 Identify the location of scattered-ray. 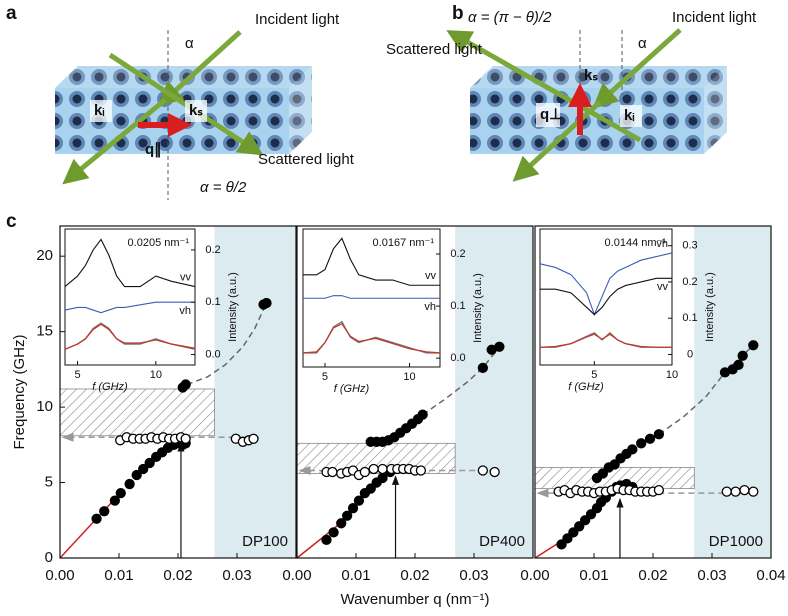
(186, 104).